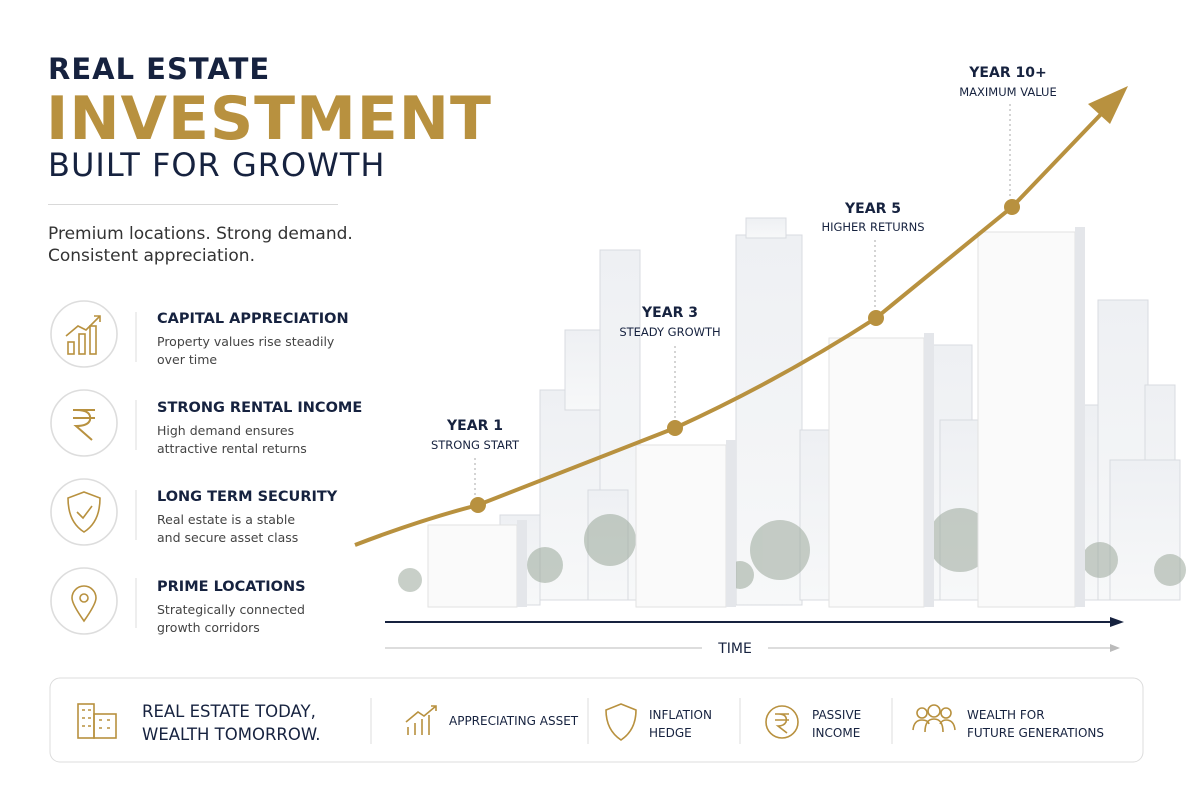 Image resolution: width=1200 pixels, height=800 pixels. Describe the element at coordinates (1035, 733) in the screenshot. I see `footer-item: FUTURE GENERATIONS` at that location.